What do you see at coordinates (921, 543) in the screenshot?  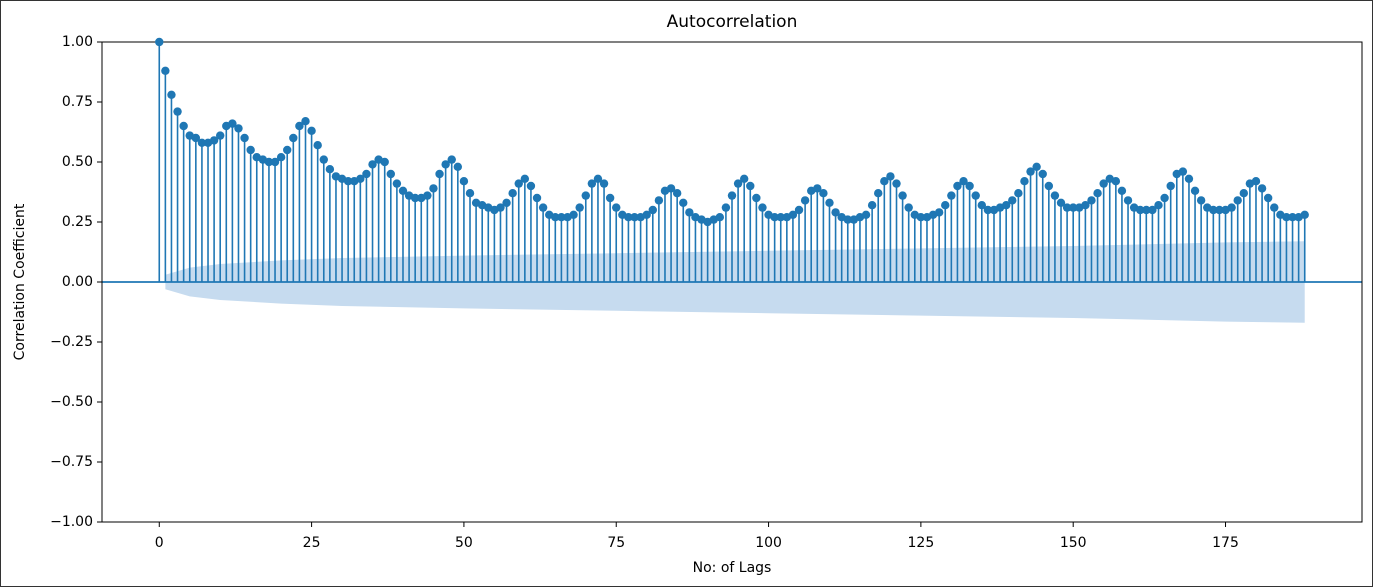 I see `x-tick-label: 125` at bounding box center [921, 543].